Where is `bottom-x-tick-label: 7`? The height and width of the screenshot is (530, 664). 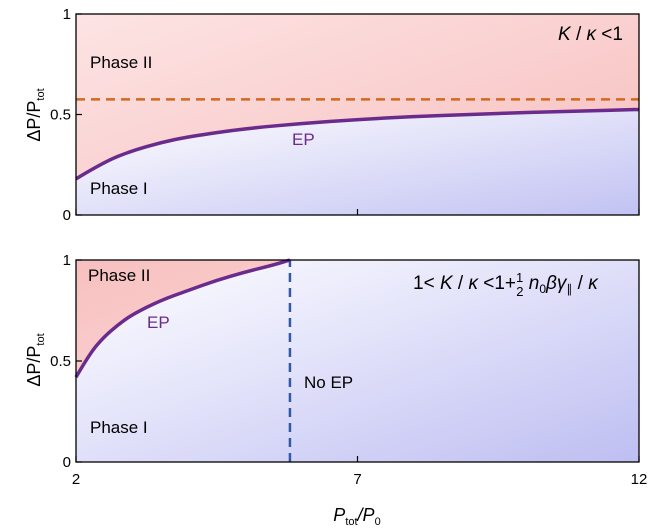
bottom-x-tick-label: 7 is located at coordinates (357, 479).